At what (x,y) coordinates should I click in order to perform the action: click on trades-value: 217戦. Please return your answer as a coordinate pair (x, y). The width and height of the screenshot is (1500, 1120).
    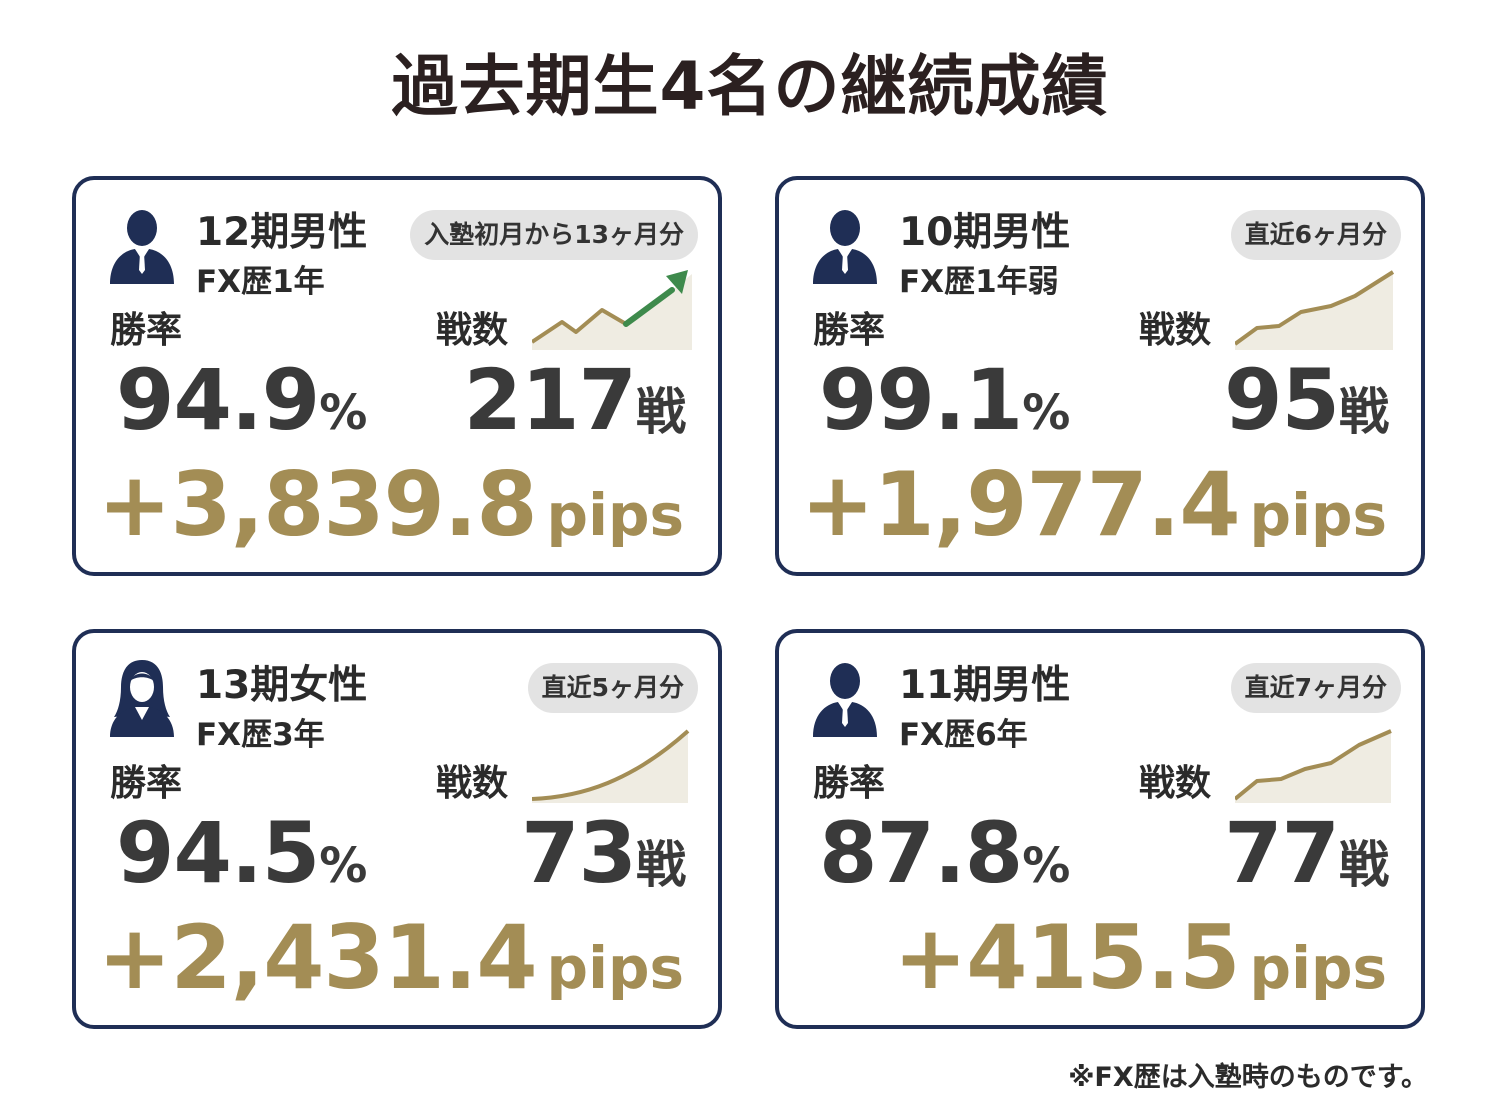
    Looking at the image, I should click on (574, 400).